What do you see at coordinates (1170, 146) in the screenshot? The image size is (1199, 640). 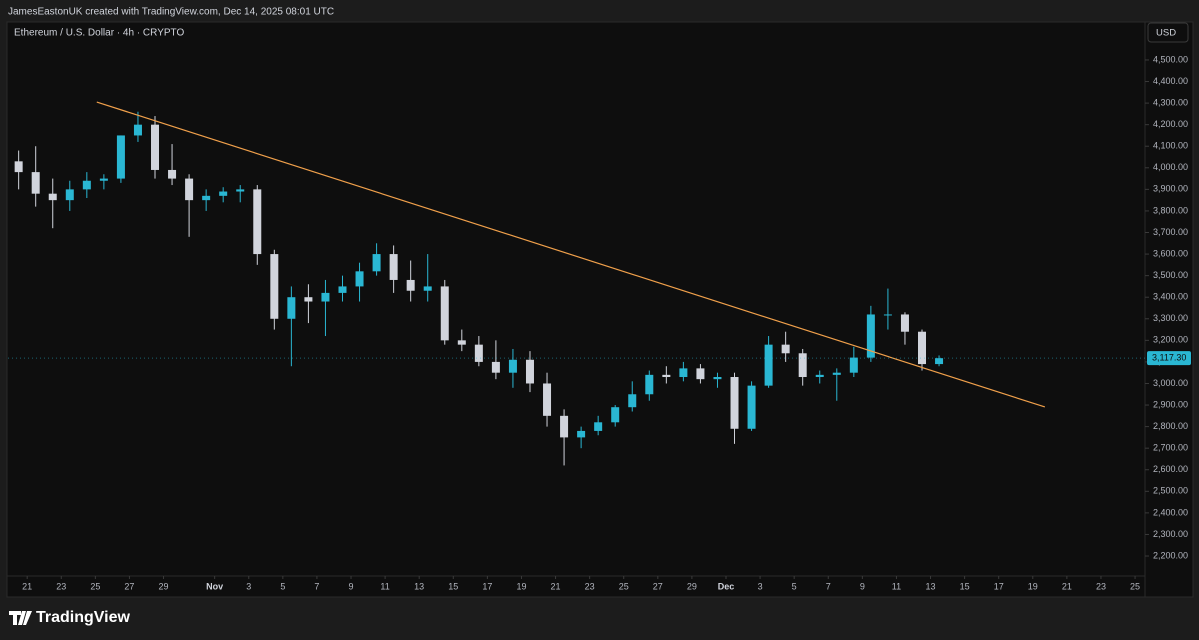 I see `y-tick-label: 4,100.00` at bounding box center [1170, 146].